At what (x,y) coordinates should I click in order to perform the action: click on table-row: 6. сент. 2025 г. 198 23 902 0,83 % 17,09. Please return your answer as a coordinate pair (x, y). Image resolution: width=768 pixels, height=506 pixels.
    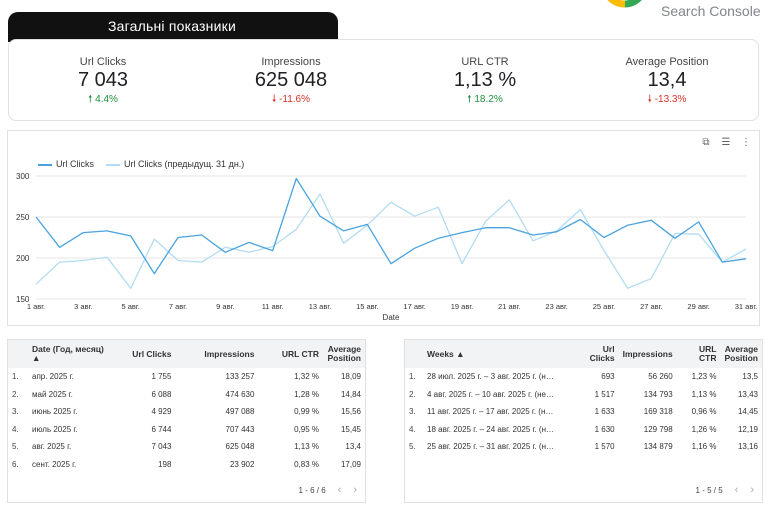
    Looking at the image, I should click on (186, 465).